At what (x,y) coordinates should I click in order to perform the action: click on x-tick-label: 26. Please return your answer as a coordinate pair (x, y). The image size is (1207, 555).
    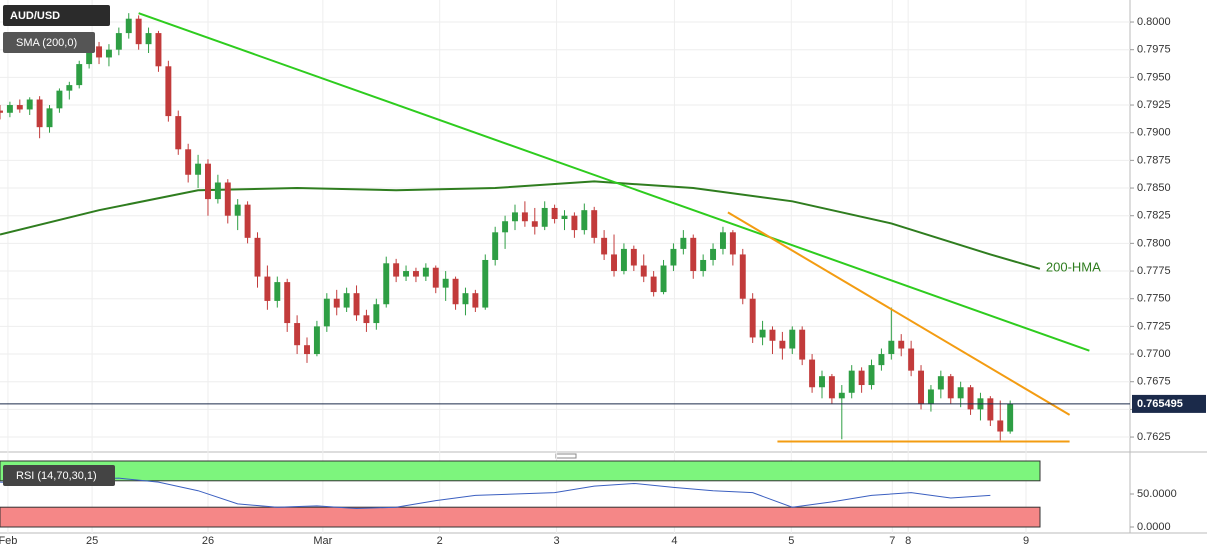
    Looking at the image, I should click on (208, 541).